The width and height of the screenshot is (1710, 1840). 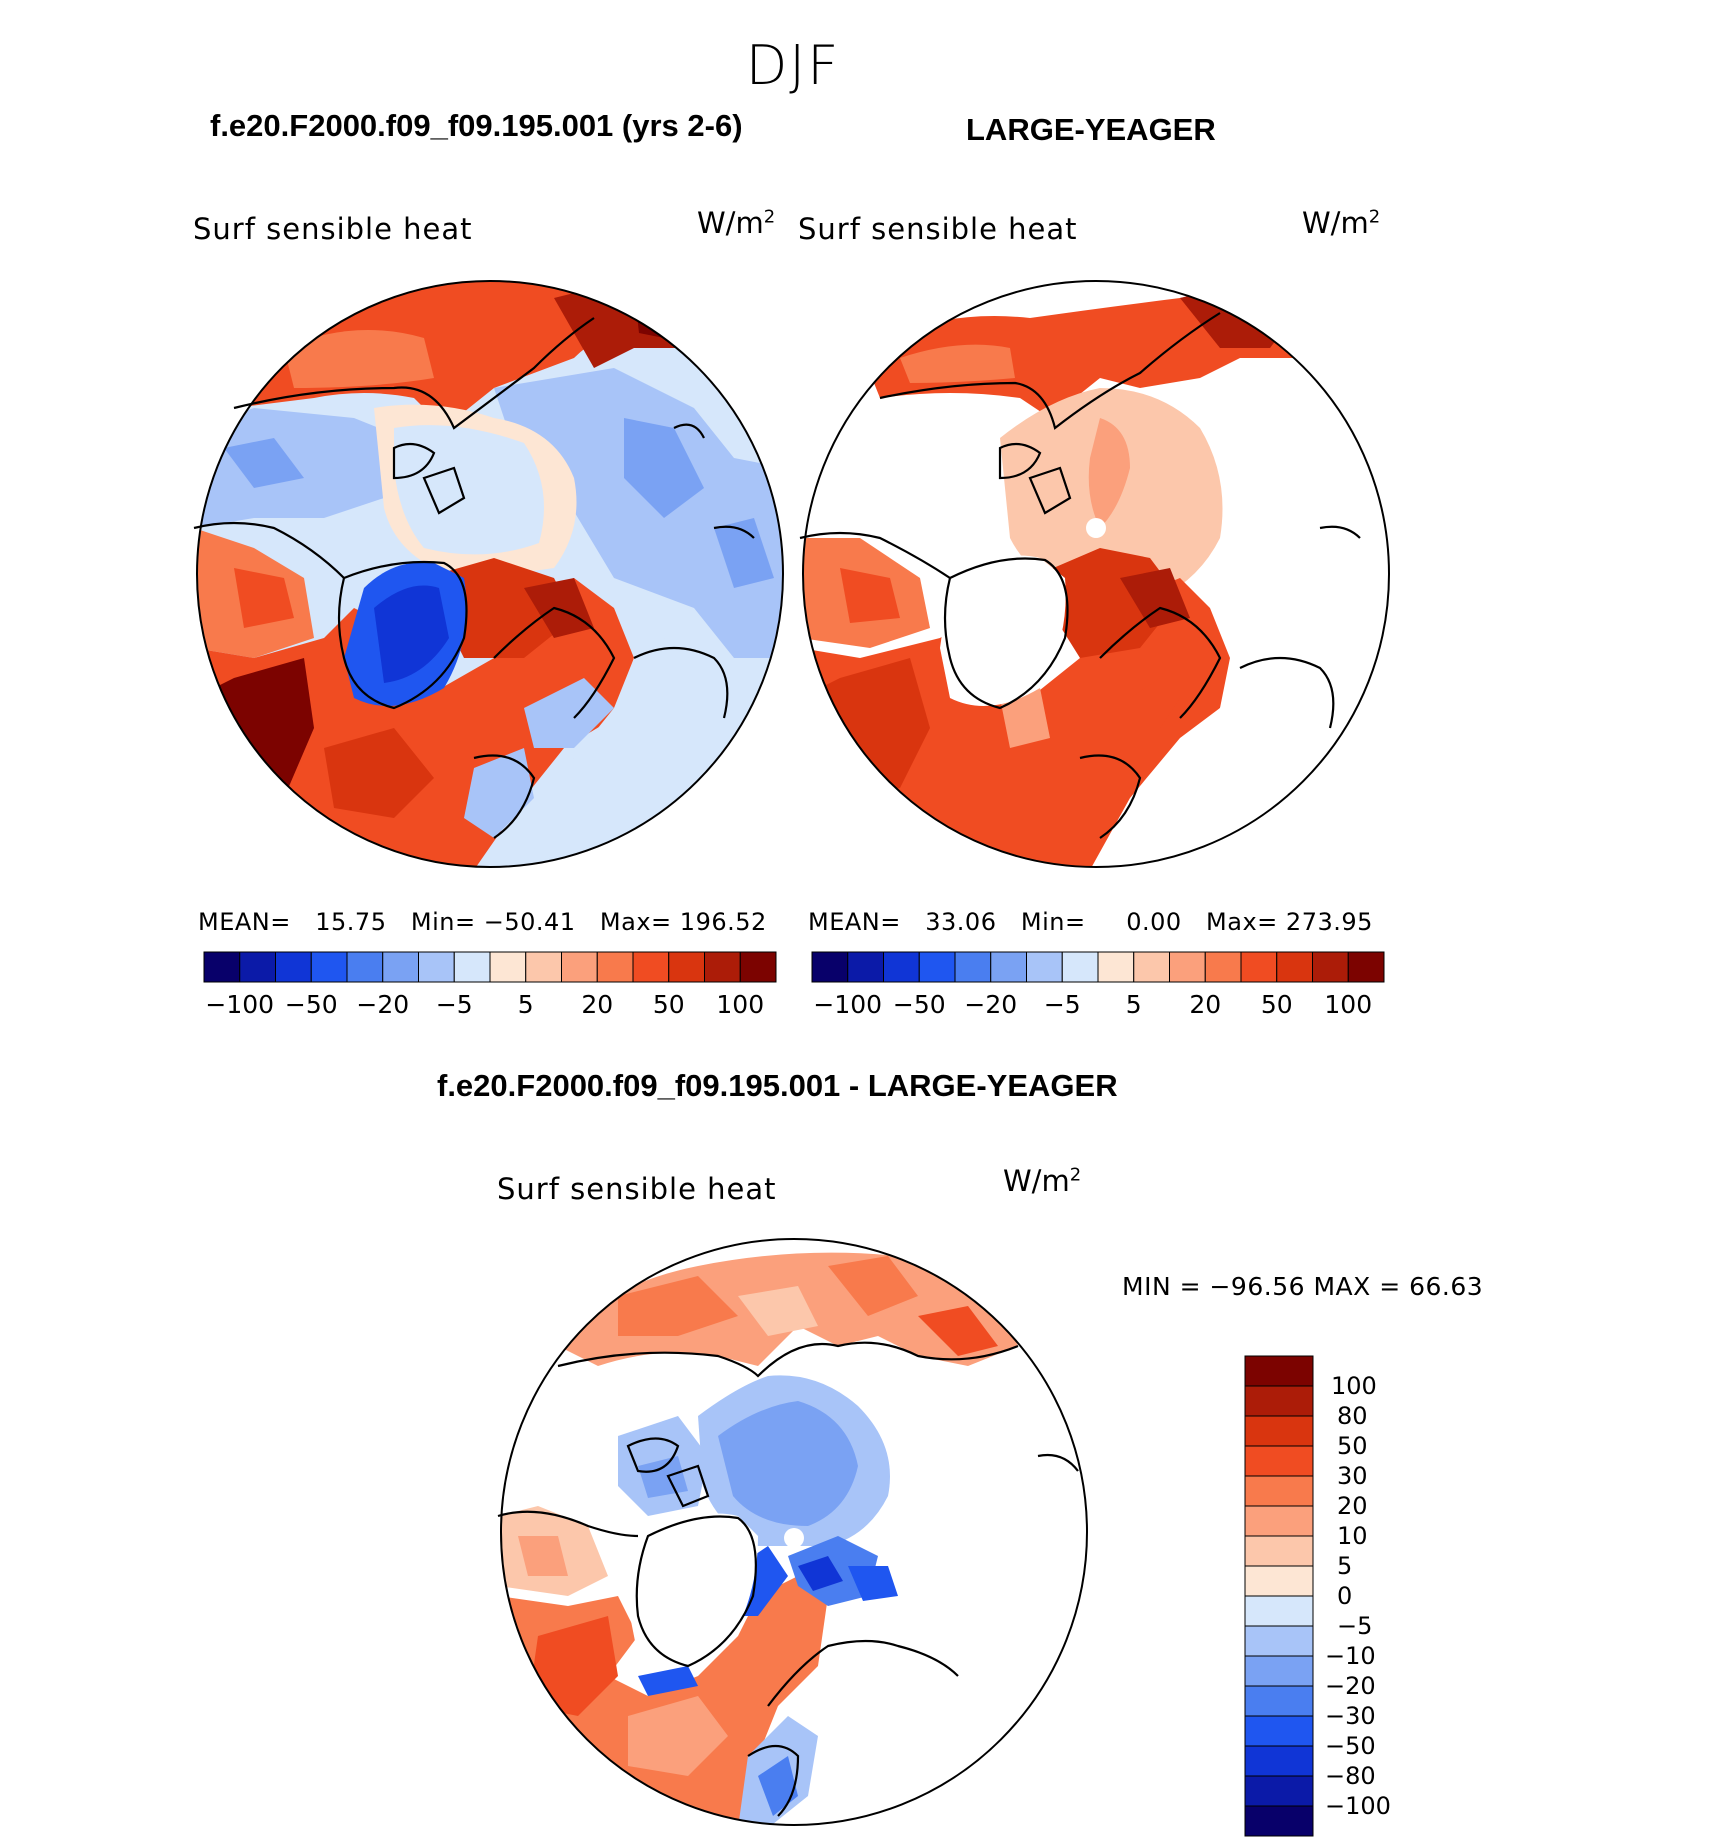 What do you see at coordinates (1350, 1716) in the screenshot?
I see `diff-colorbar-label: −30` at bounding box center [1350, 1716].